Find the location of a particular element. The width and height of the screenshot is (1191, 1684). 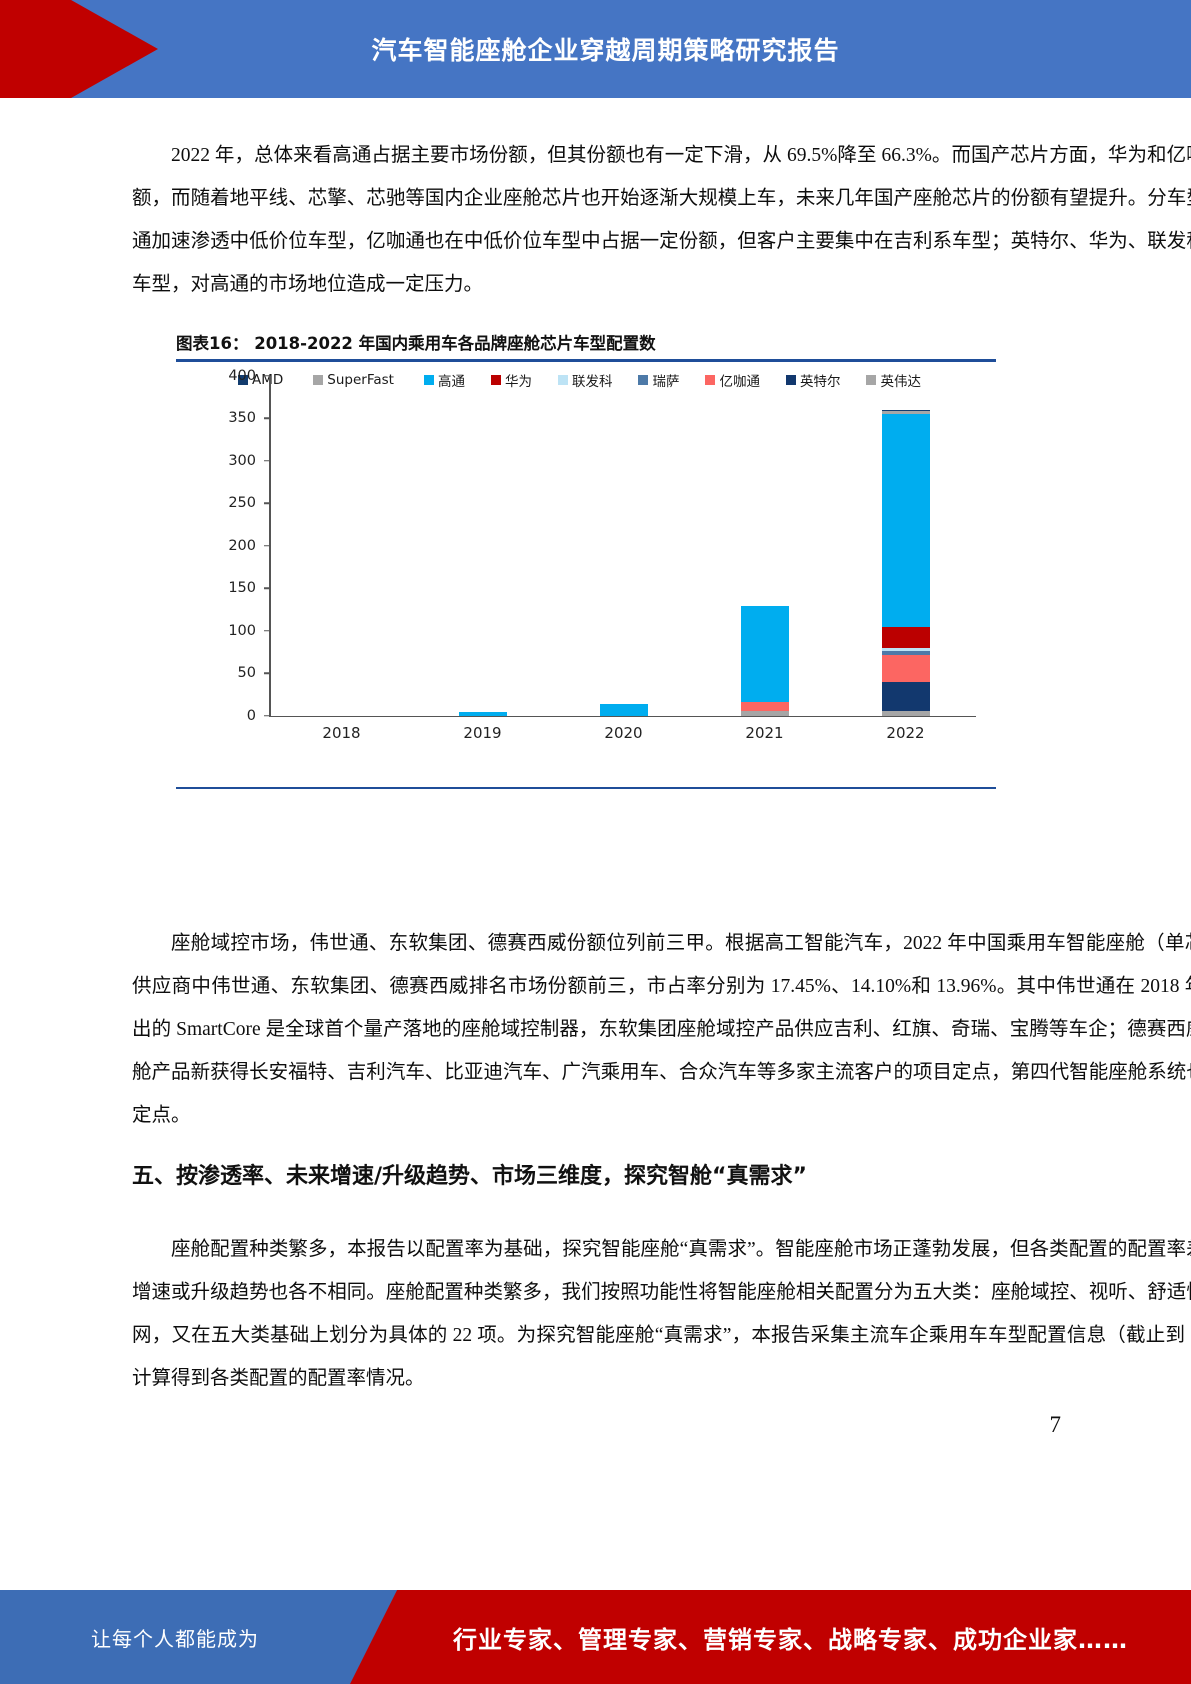

legend-item-瑞萨: 瑞萨 is located at coordinates (658, 380).